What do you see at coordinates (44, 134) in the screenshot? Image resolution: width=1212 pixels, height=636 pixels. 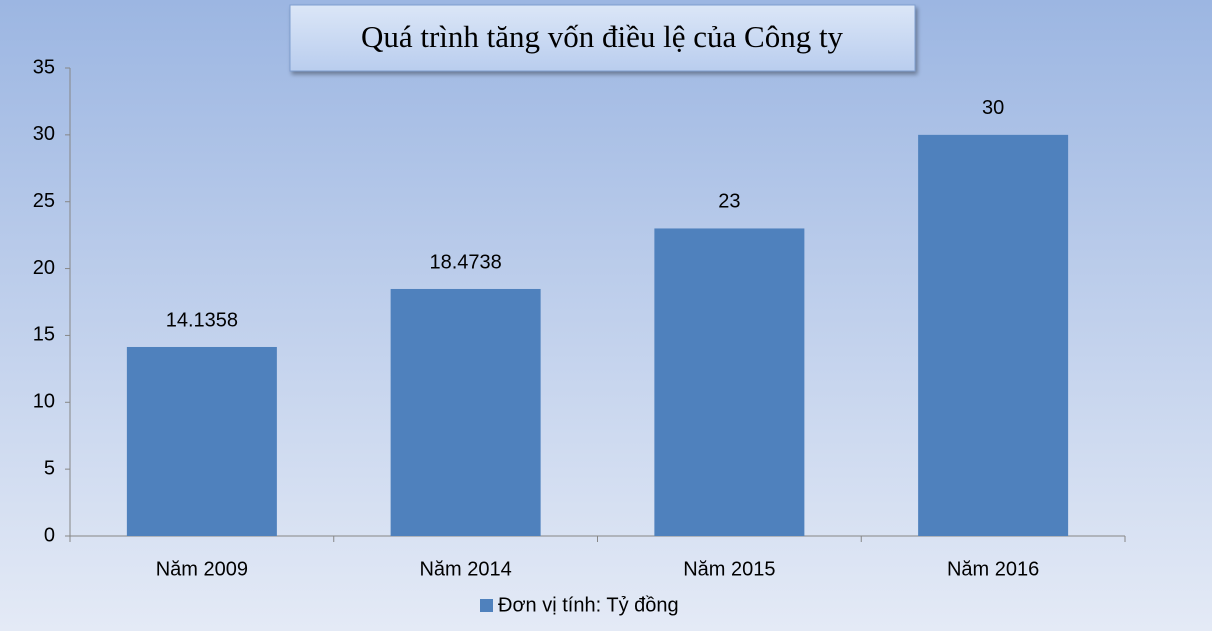 I see `y-tick-label: 30` at bounding box center [44, 134].